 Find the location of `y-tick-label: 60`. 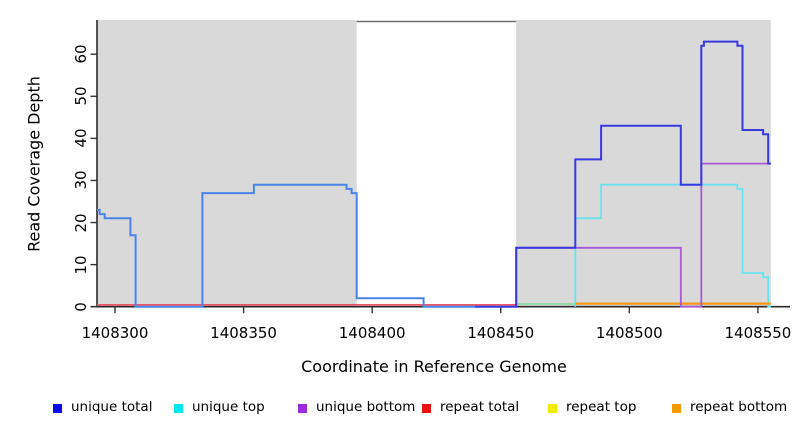

y-tick-label: 60 is located at coordinates (81, 54).